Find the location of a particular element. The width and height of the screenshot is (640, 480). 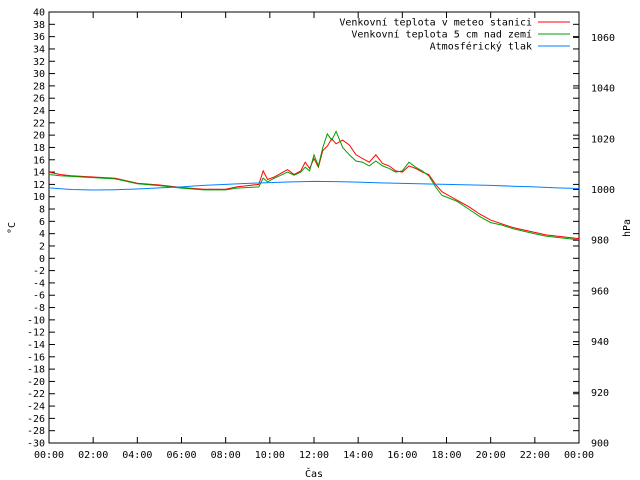

y-tick-label: 0 is located at coordinates (42, 259).